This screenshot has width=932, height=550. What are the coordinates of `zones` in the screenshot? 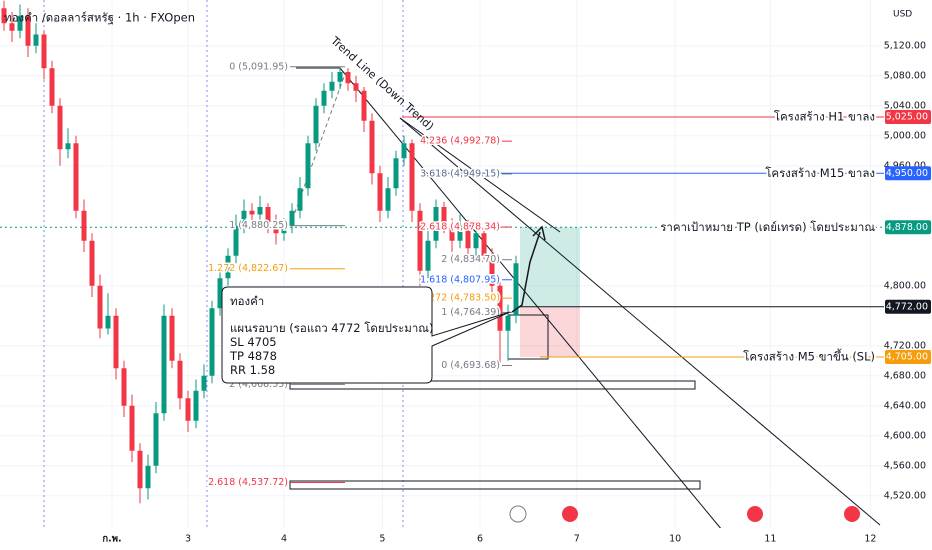 It's located at (550, 292).